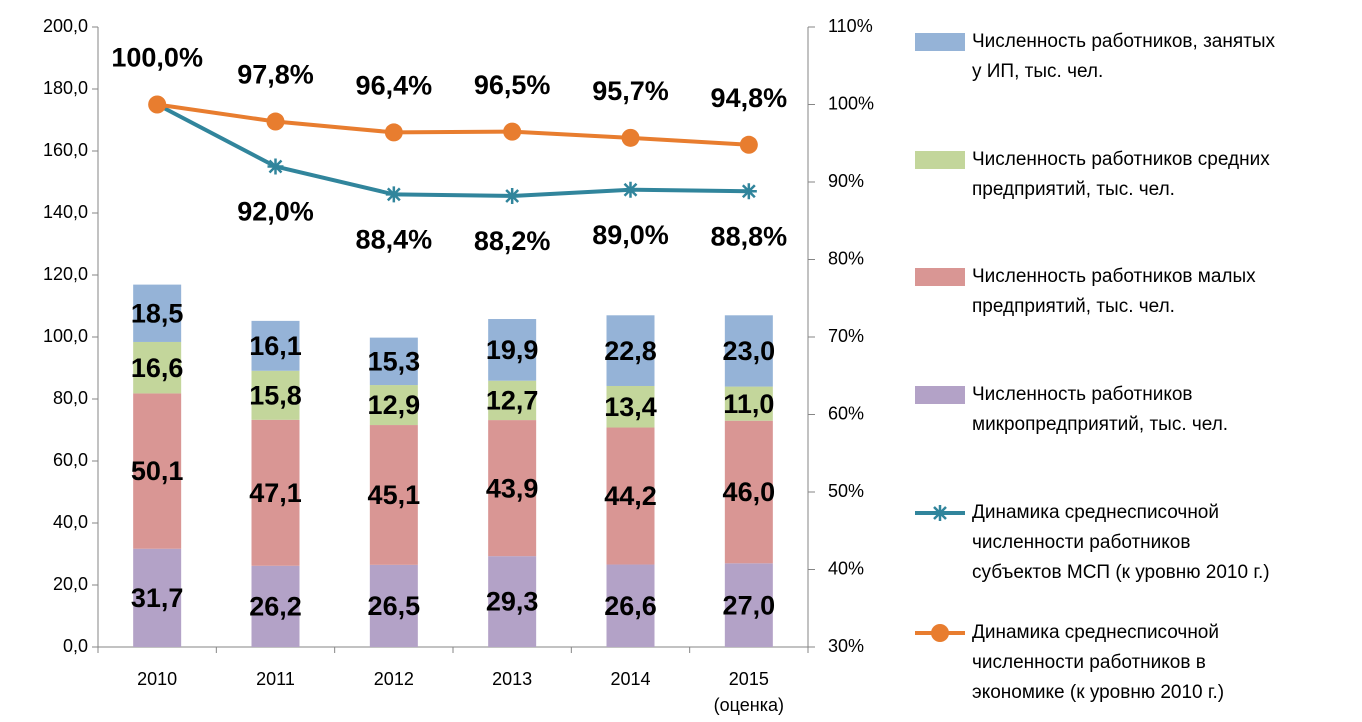 This screenshot has height=722, width=1362. Describe the element at coordinates (749, 98) in the screenshot. I see `line-label: 94,8%` at that location.